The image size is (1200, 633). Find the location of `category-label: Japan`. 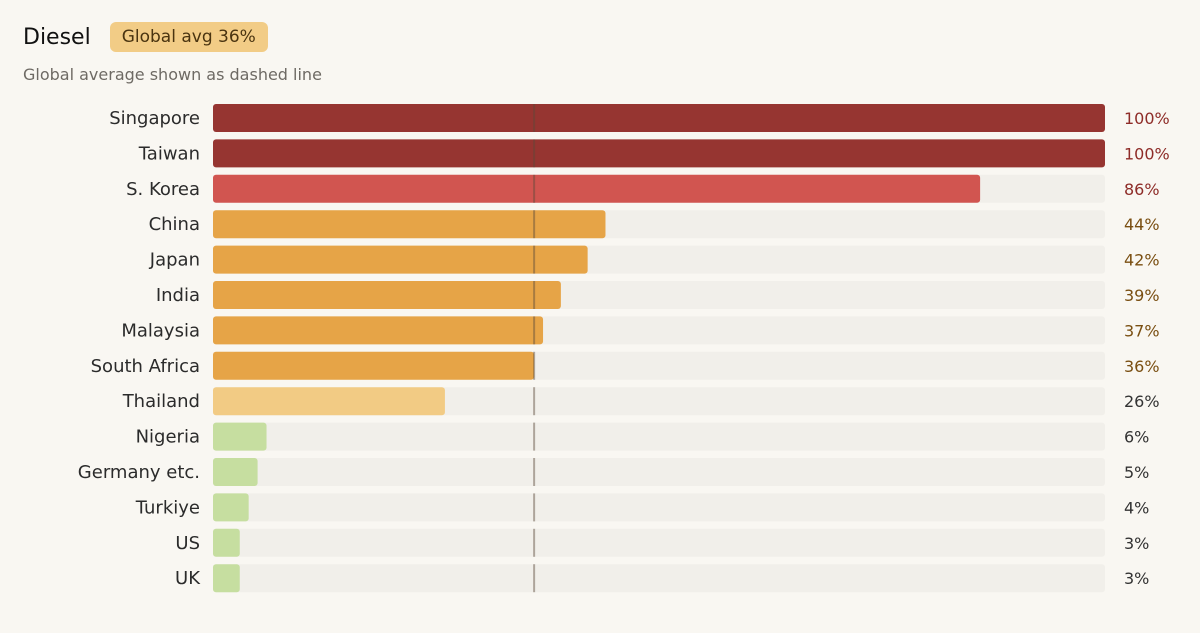

category-label: Japan is located at coordinates (174, 260).